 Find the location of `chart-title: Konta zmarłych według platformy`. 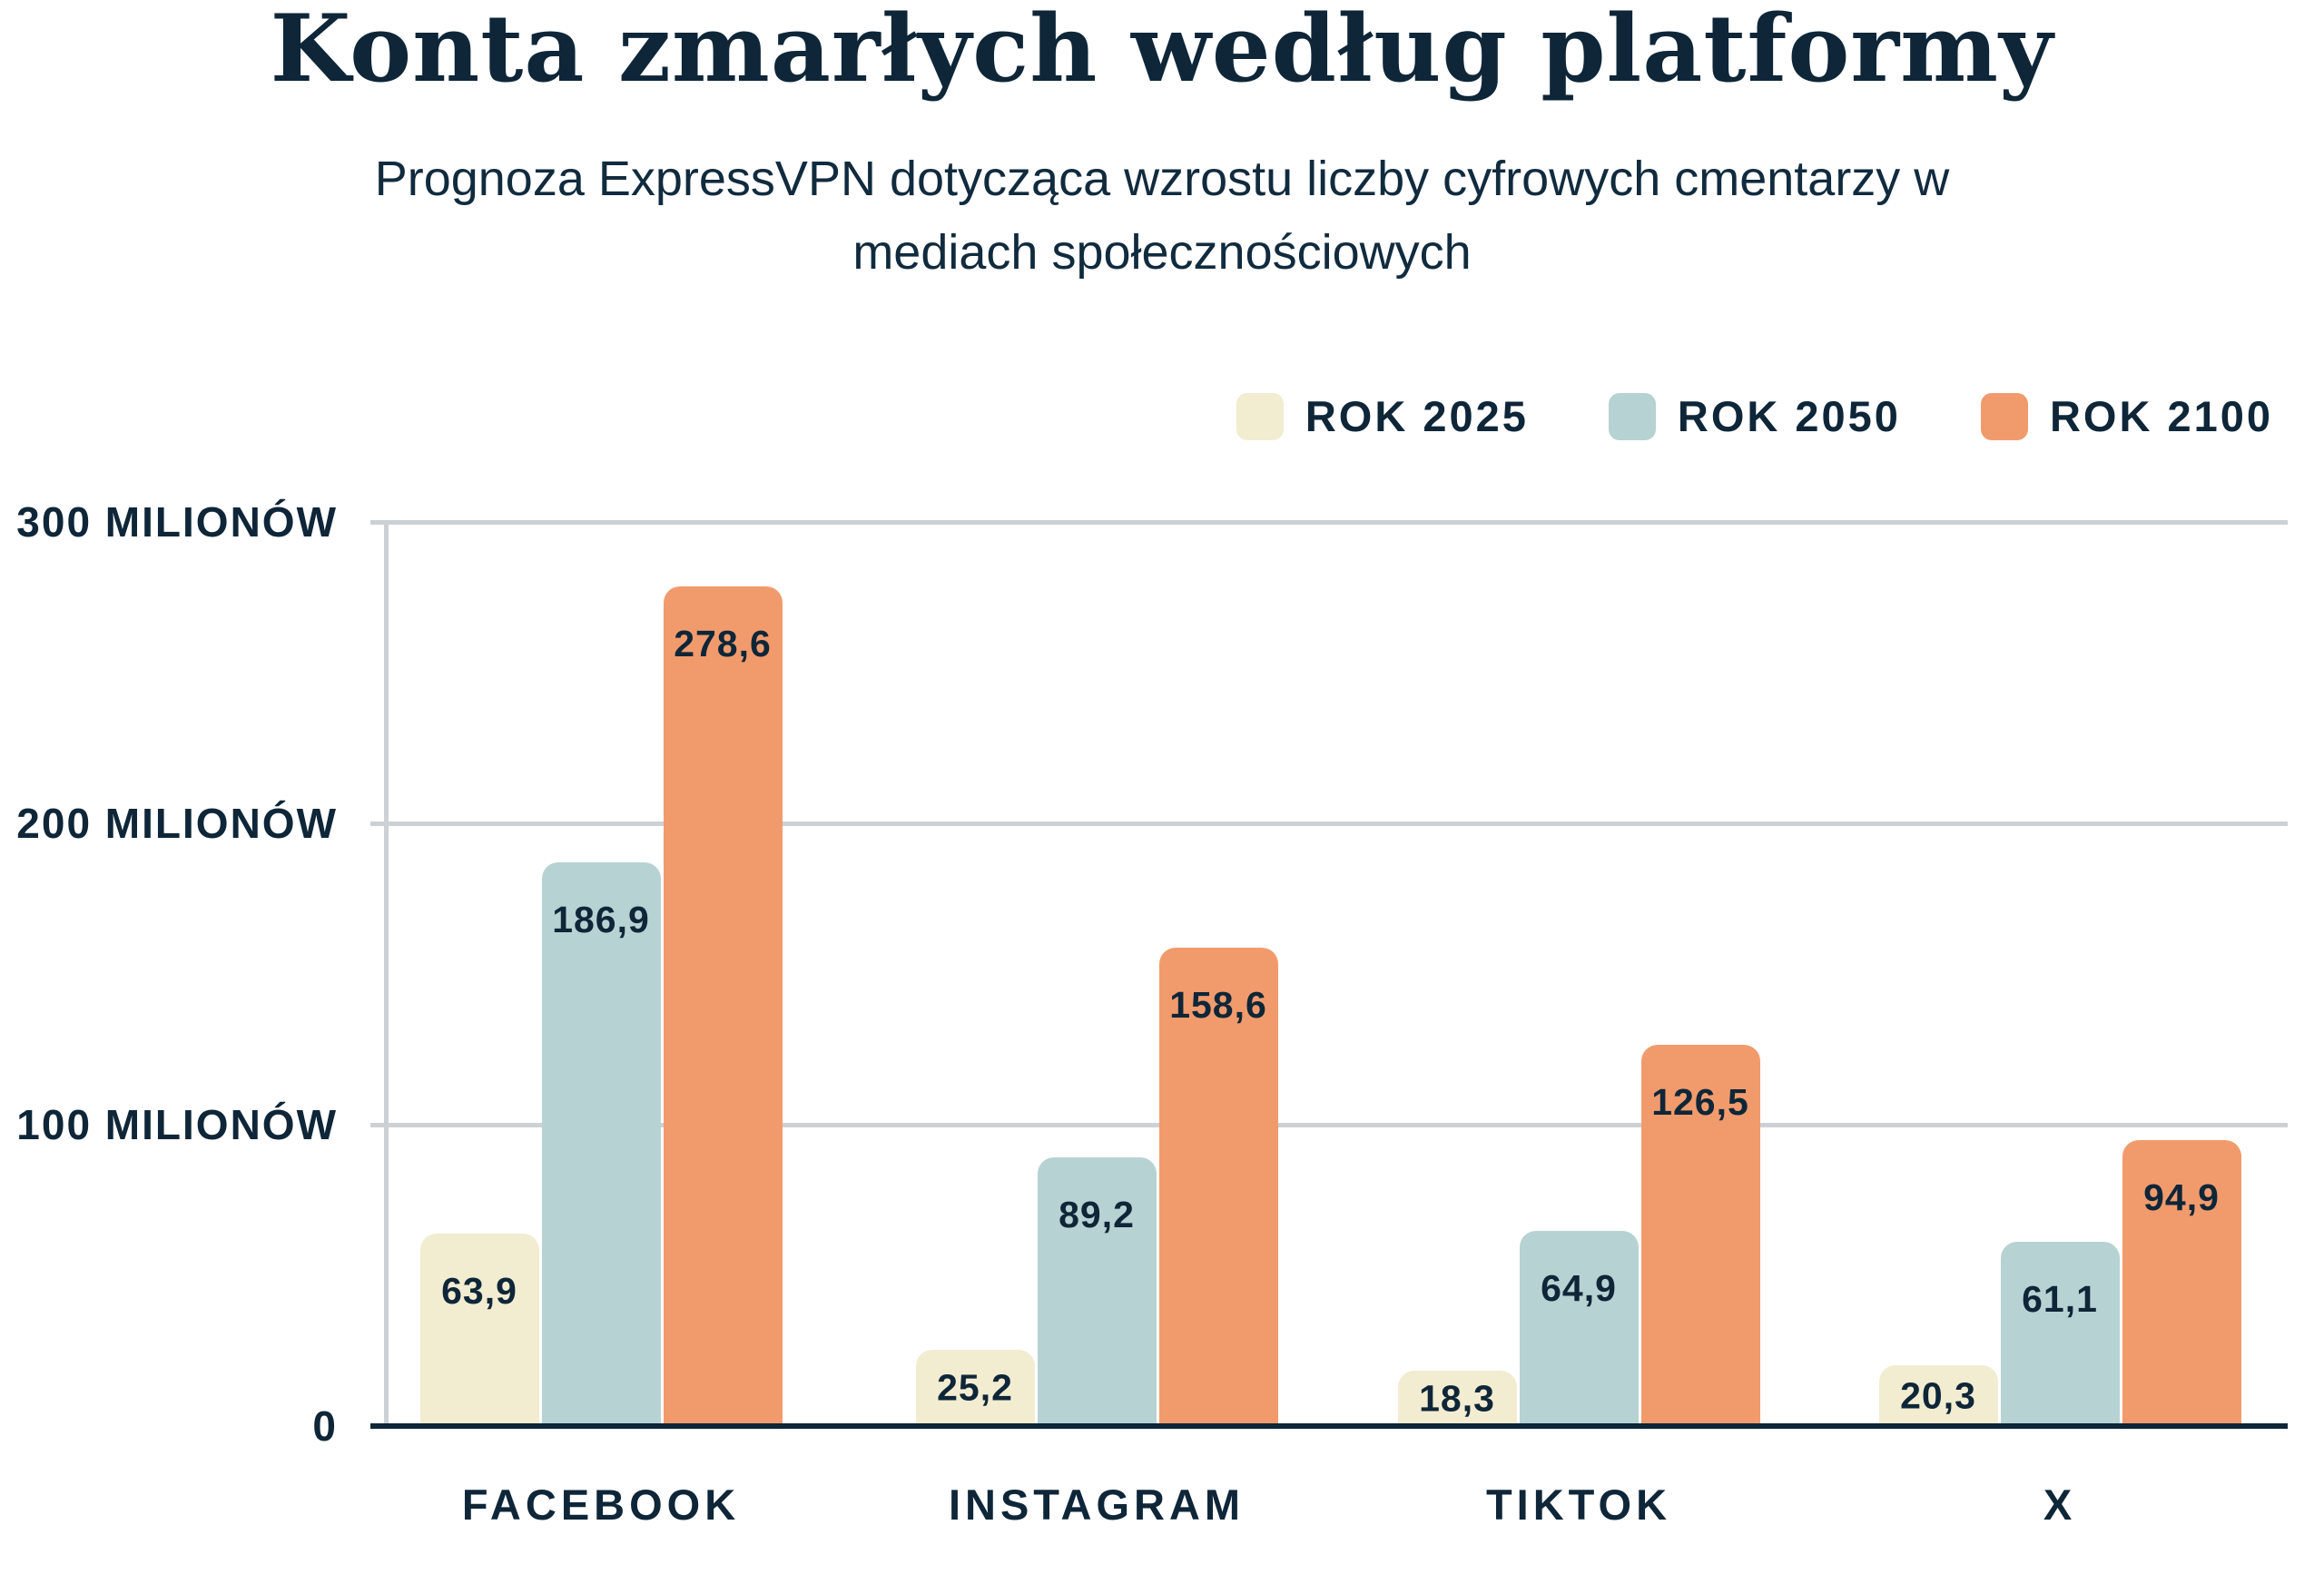

chart-title: Konta zmarłych według platformy is located at coordinates (1162, 51).